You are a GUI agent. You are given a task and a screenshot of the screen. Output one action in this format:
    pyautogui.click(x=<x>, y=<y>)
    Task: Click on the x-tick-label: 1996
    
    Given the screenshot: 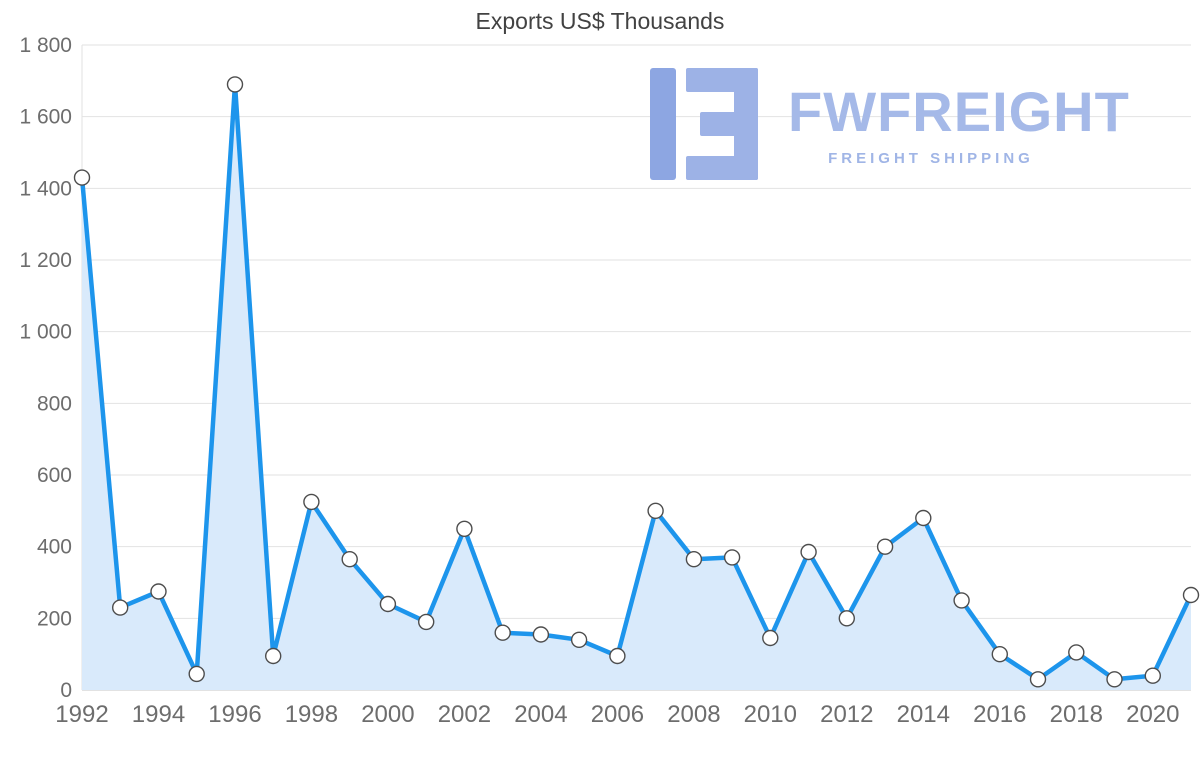 What is the action you would take?
    pyautogui.click(x=234, y=714)
    